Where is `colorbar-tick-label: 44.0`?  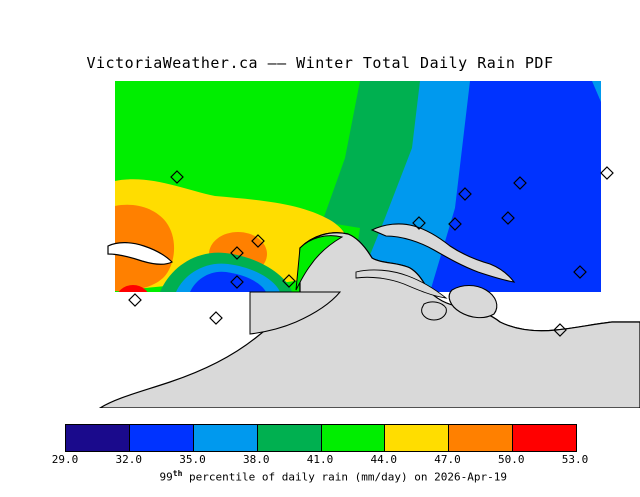
colorbar-tick-label: 44.0 is located at coordinates (384, 459).